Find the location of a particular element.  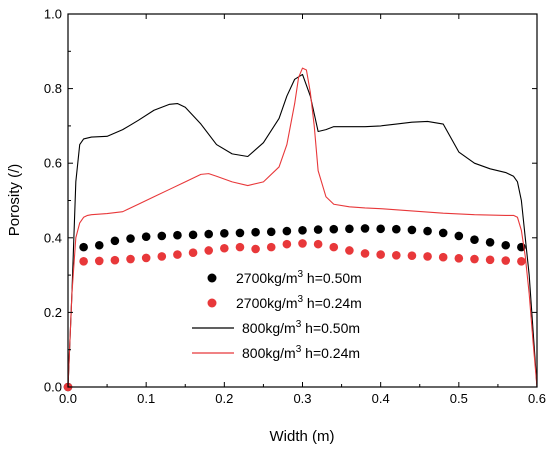

legend-entry: 800kg/m3 h=0.24m is located at coordinates (276, 352).